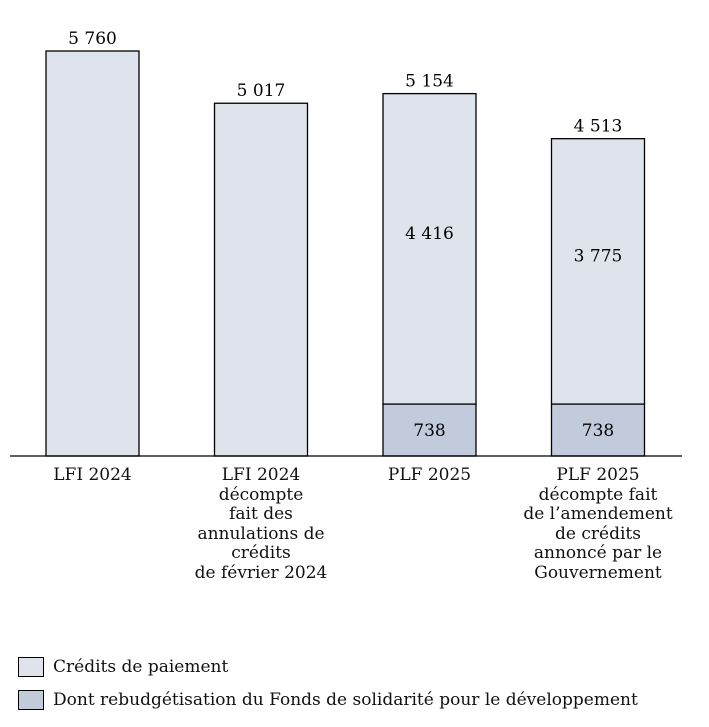 The image size is (709, 727). I want to click on data-label-fsd-3: 738, so click(598, 431).